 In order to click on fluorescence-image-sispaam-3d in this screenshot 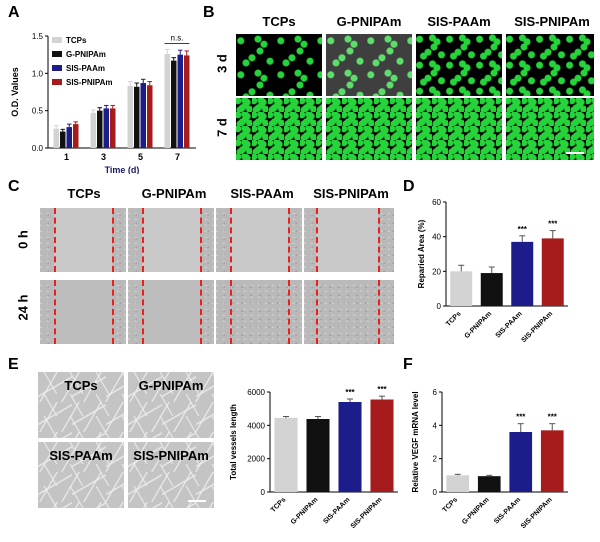, I will do `click(459, 65)`.